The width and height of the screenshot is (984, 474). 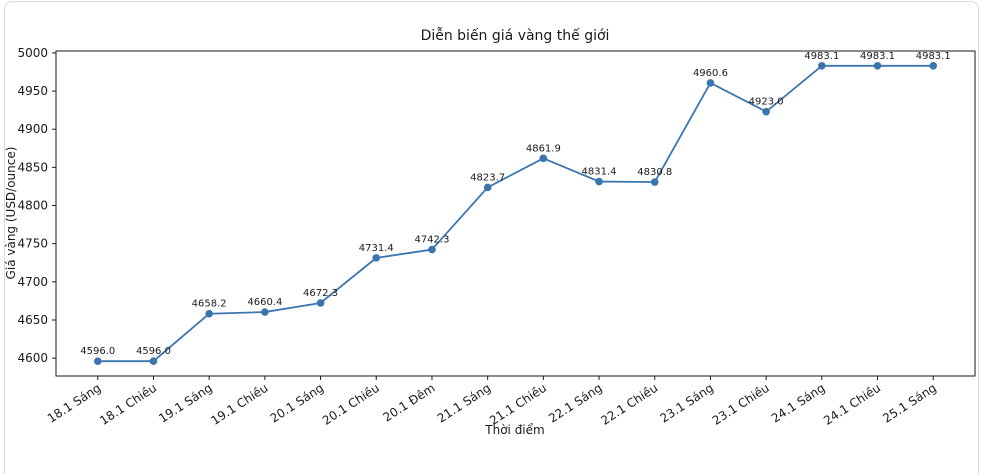 I want to click on data-point-label: 4823.7, so click(x=487, y=177).